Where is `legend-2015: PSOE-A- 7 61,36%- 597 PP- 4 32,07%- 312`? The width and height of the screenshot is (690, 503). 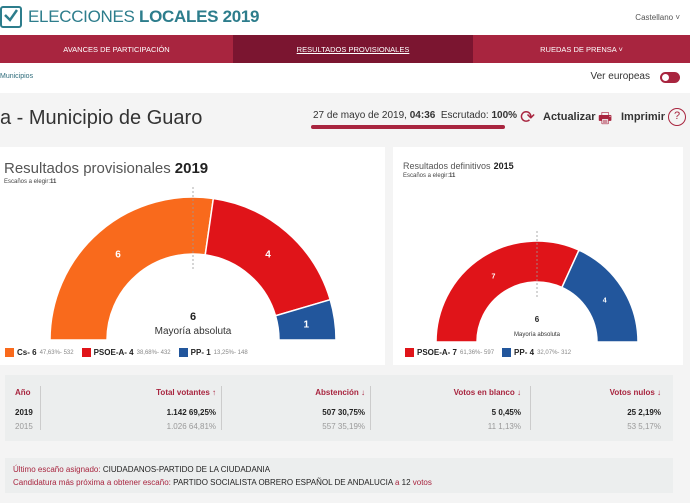
legend-2015: PSOE-A- 7 61,36%- 597 PP- 4 32,07%- 312 is located at coordinates (488, 352).